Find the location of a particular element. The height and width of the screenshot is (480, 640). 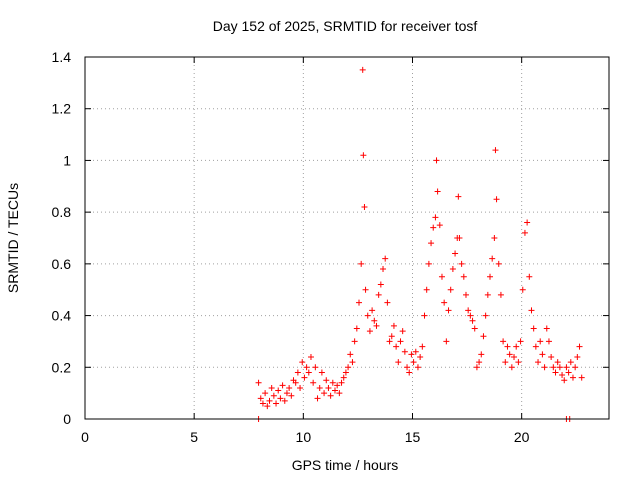

y-tick-label: 0 is located at coordinates (67, 419).